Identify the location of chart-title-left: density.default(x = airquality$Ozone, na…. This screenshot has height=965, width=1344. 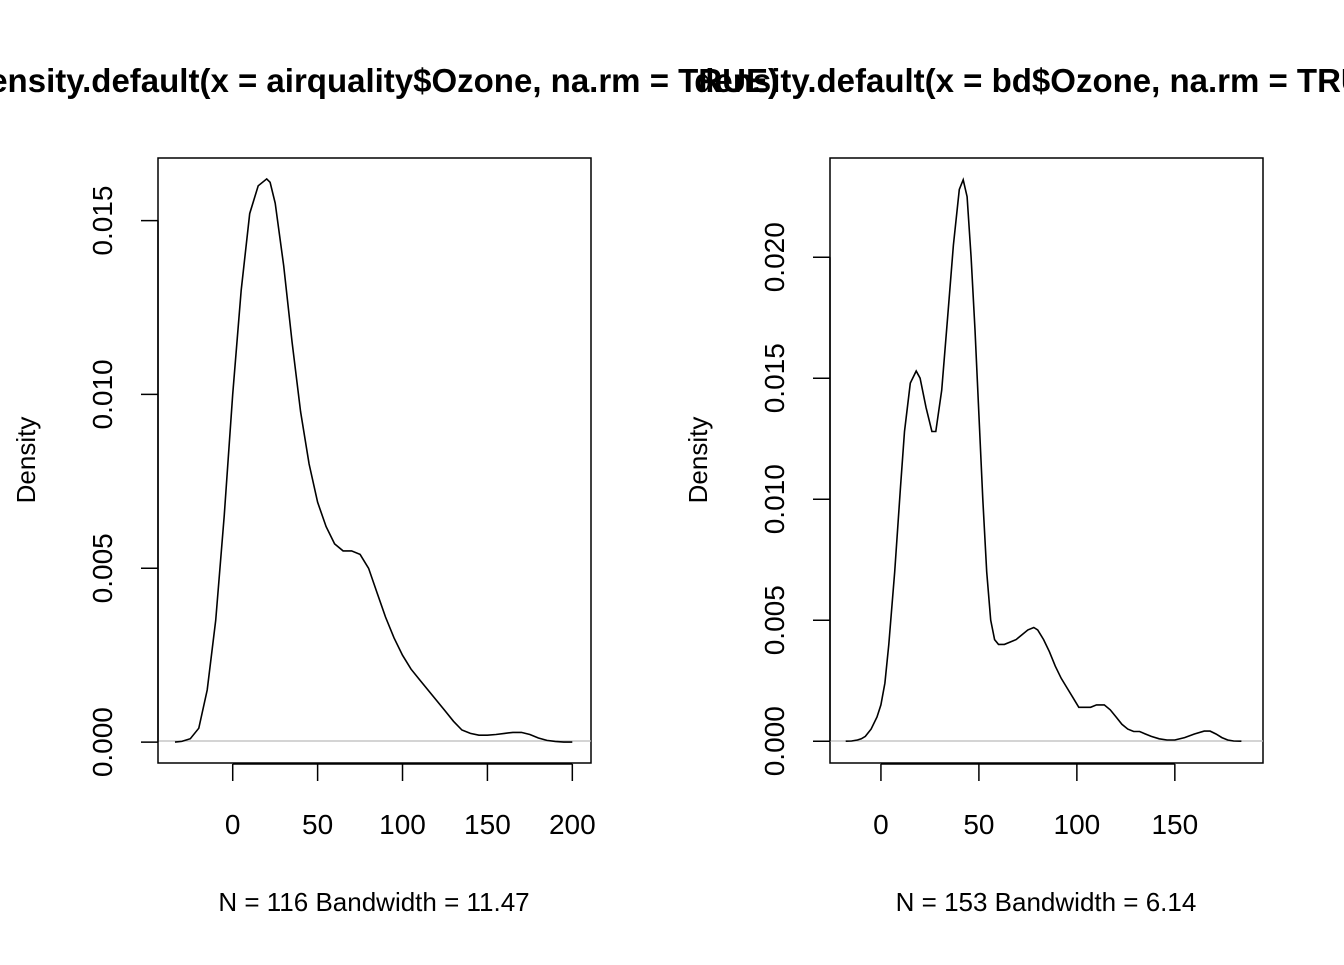
(389, 80).